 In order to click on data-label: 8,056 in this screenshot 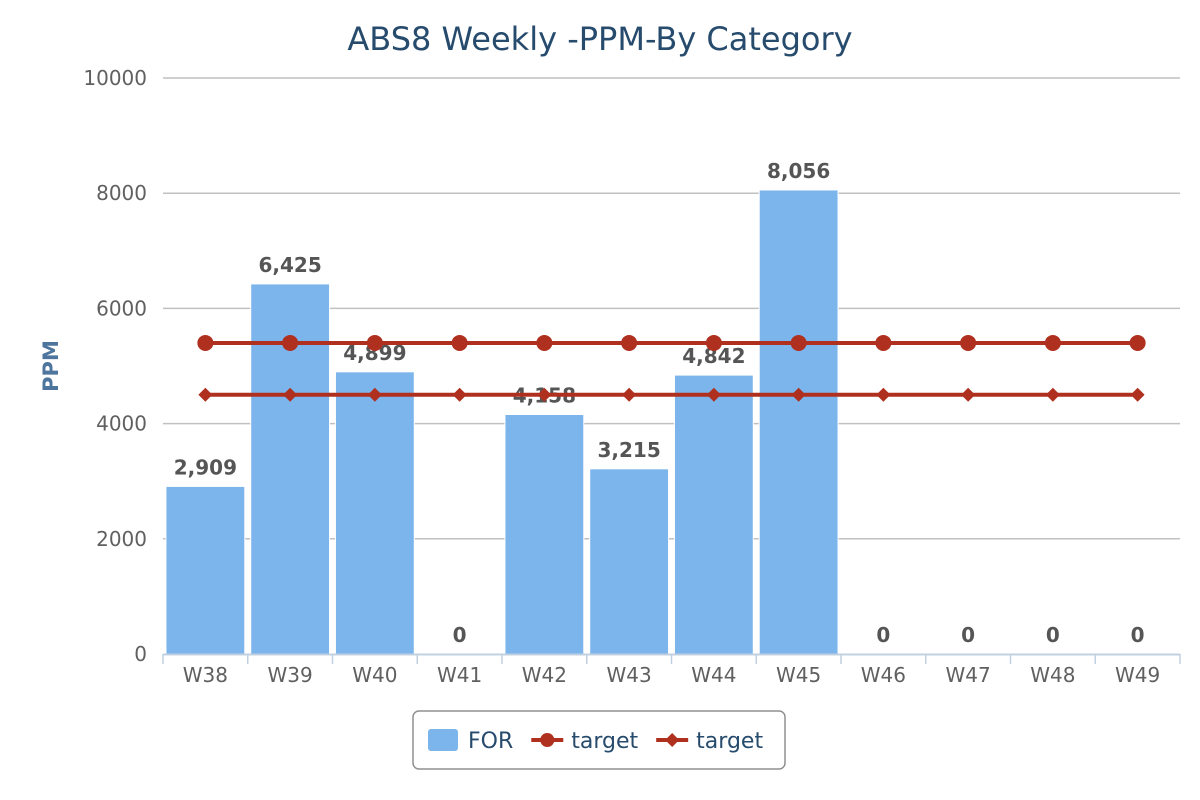, I will do `click(798, 171)`.